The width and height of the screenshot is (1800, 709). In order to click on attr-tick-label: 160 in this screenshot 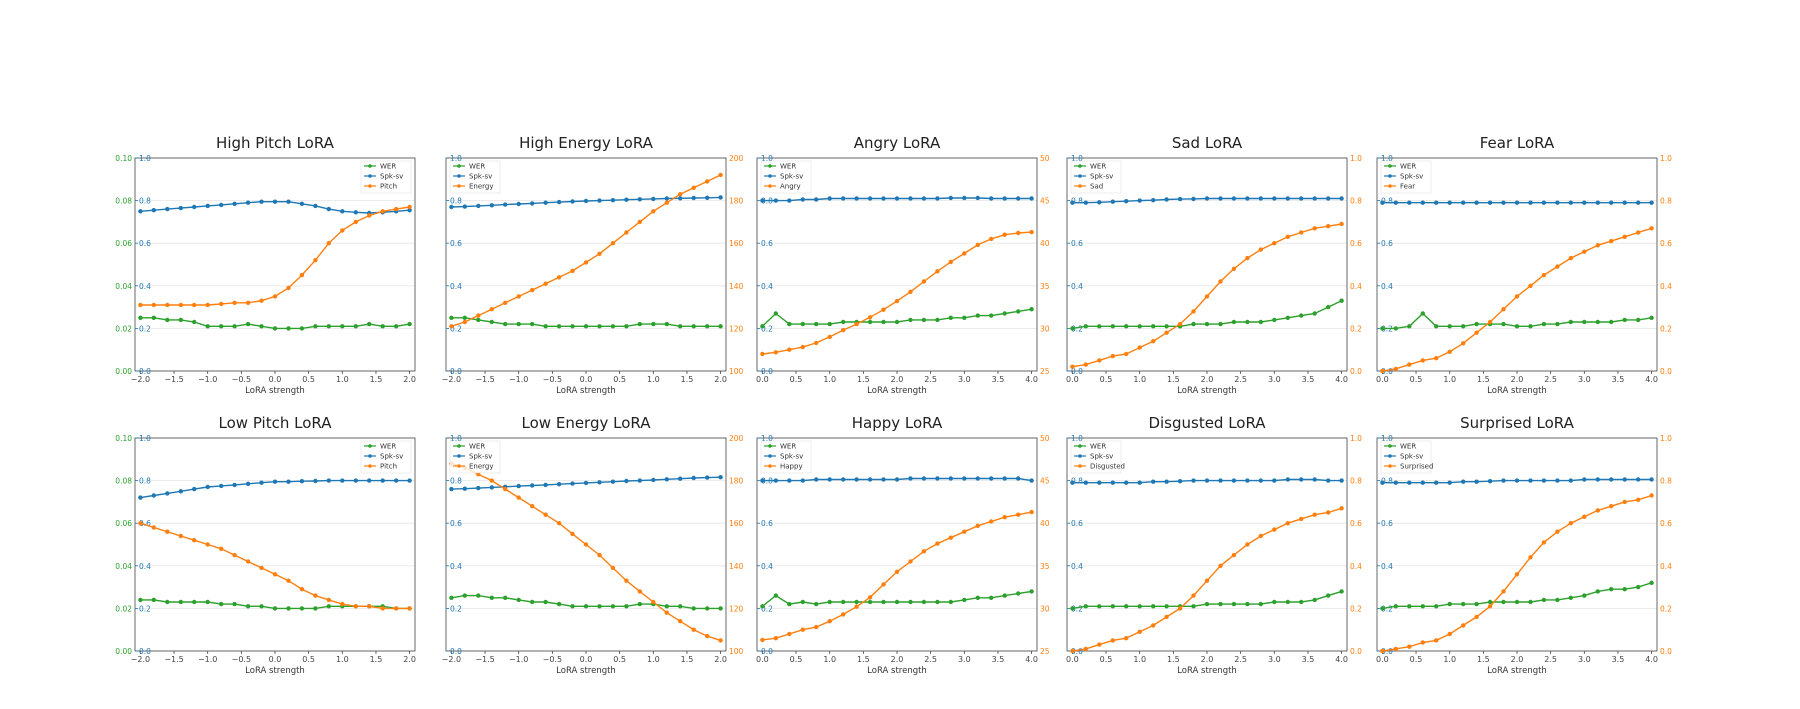, I will do `click(736, 243)`.